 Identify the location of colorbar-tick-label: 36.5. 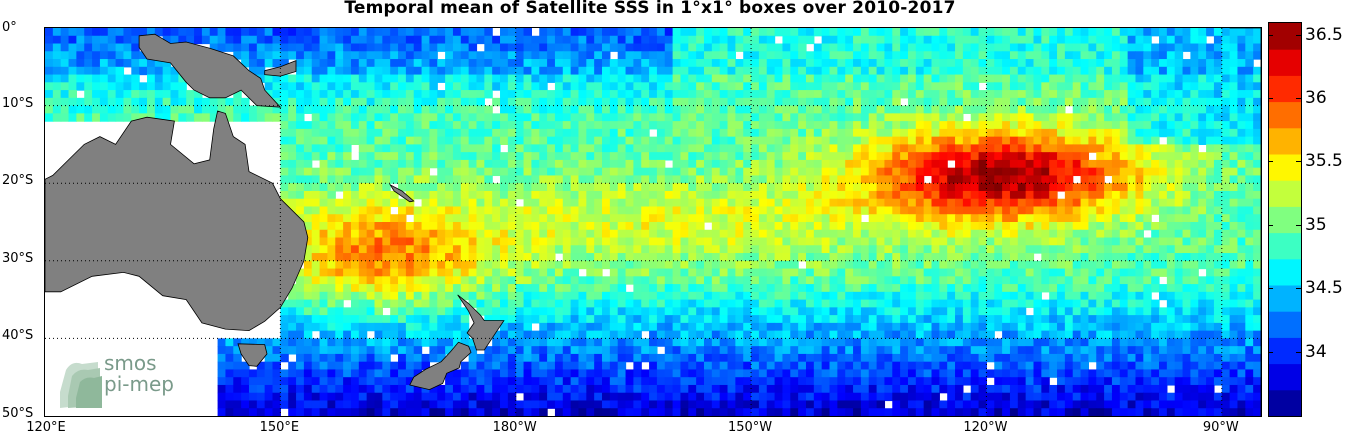
(1324, 34).